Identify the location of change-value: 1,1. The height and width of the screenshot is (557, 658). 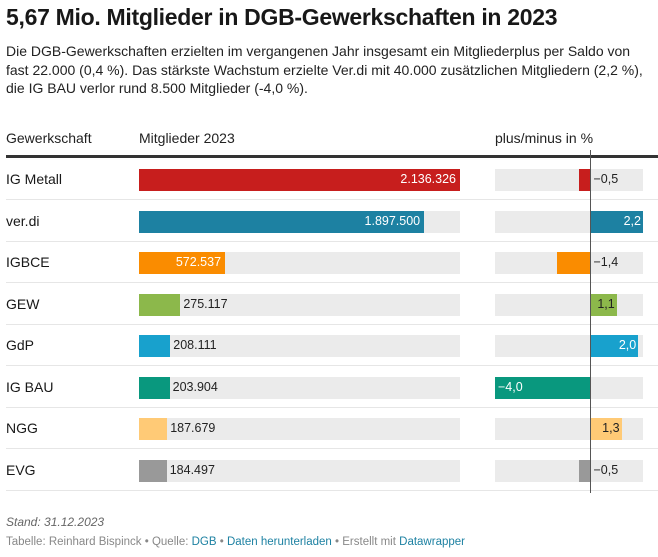
(606, 303).